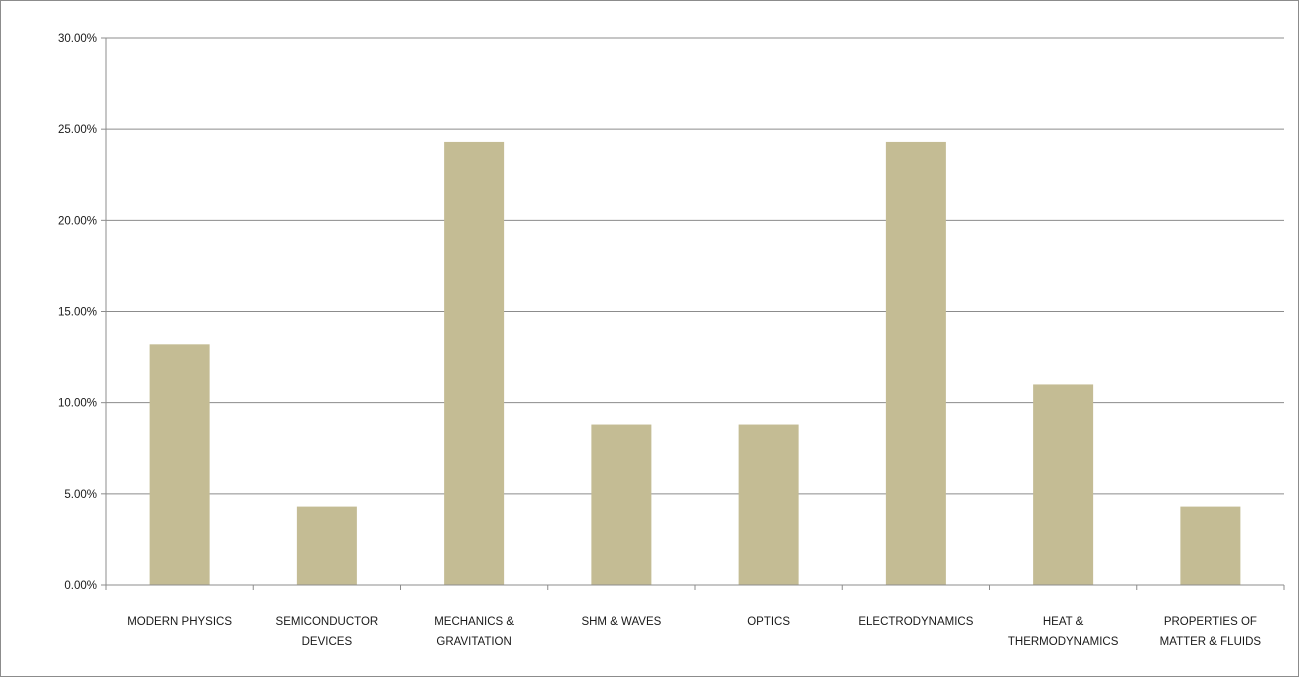  Describe the element at coordinates (77, 221) in the screenshot. I see `y-tick-label: 20.00%` at that location.